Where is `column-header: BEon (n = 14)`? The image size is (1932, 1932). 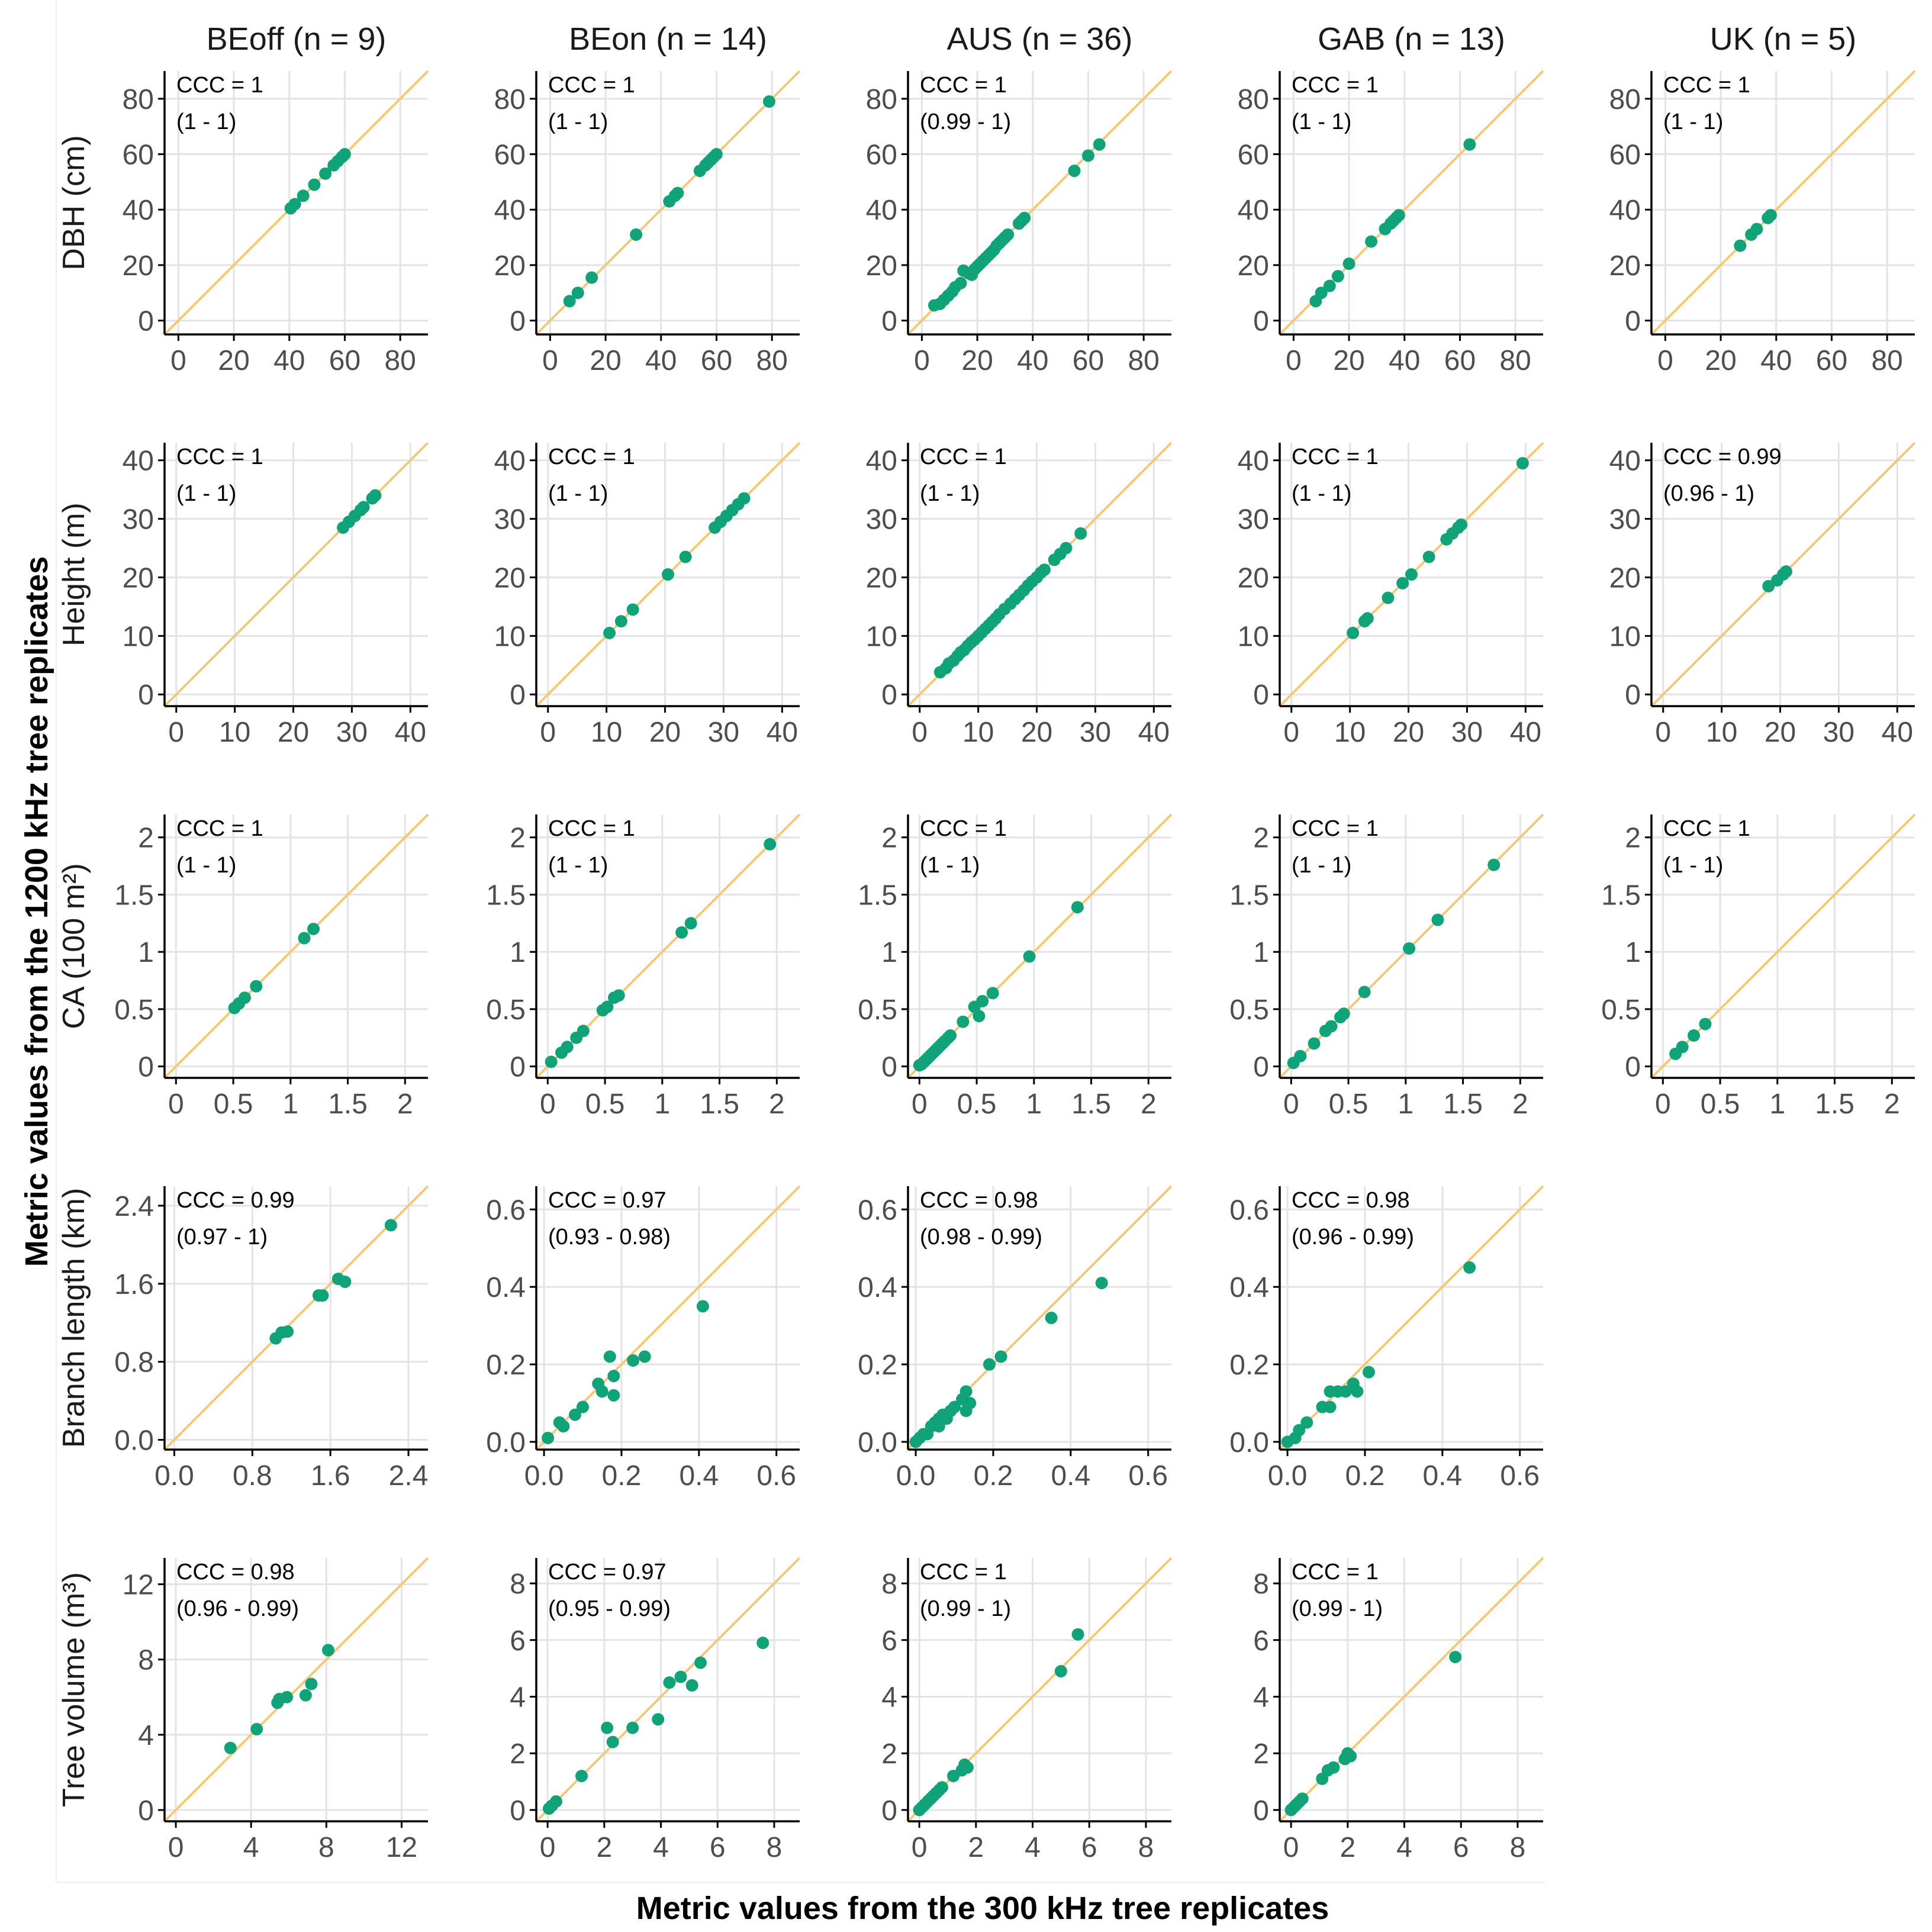
column-header: BEon (n = 14) is located at coordinates (668, 39).